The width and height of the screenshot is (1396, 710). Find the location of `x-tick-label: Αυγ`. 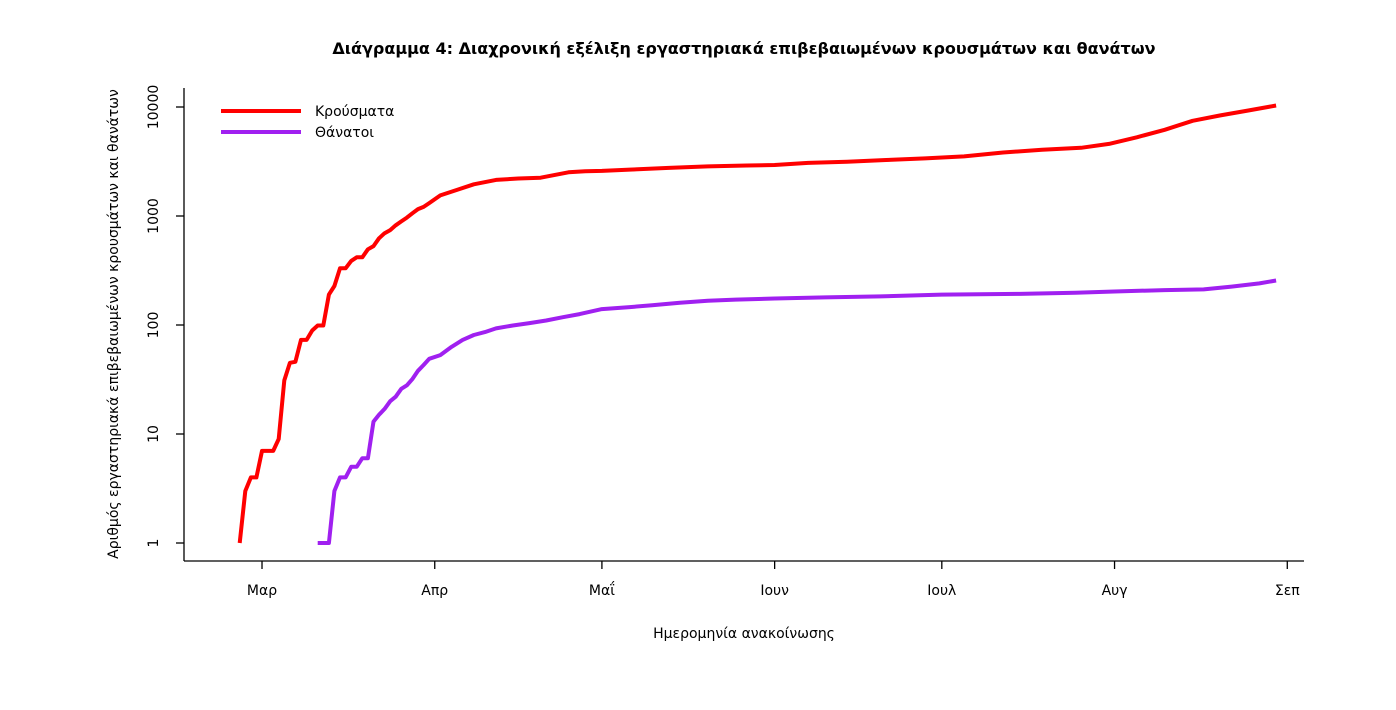

x-tick-label: Αυγ is located at coordinates (1115, 591).